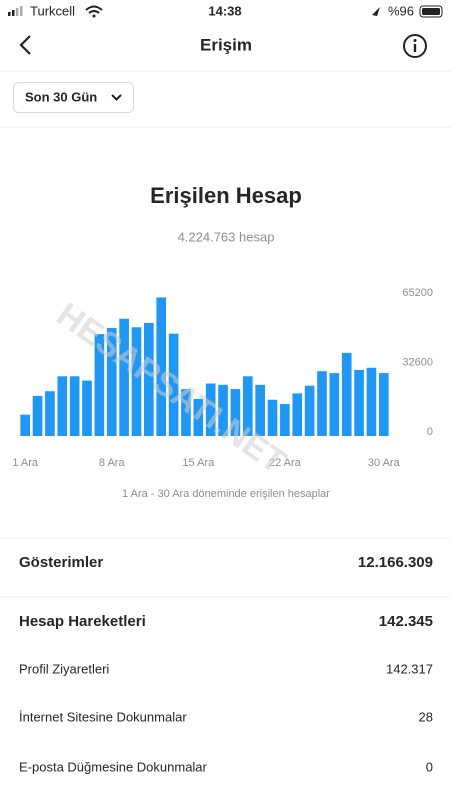 This screenshot has height=800, width=451. Describe the element at coordinates (103, 716) in the screenshot. I see `stat-label: İnternet Sitesine Dokunmalar` at that location.